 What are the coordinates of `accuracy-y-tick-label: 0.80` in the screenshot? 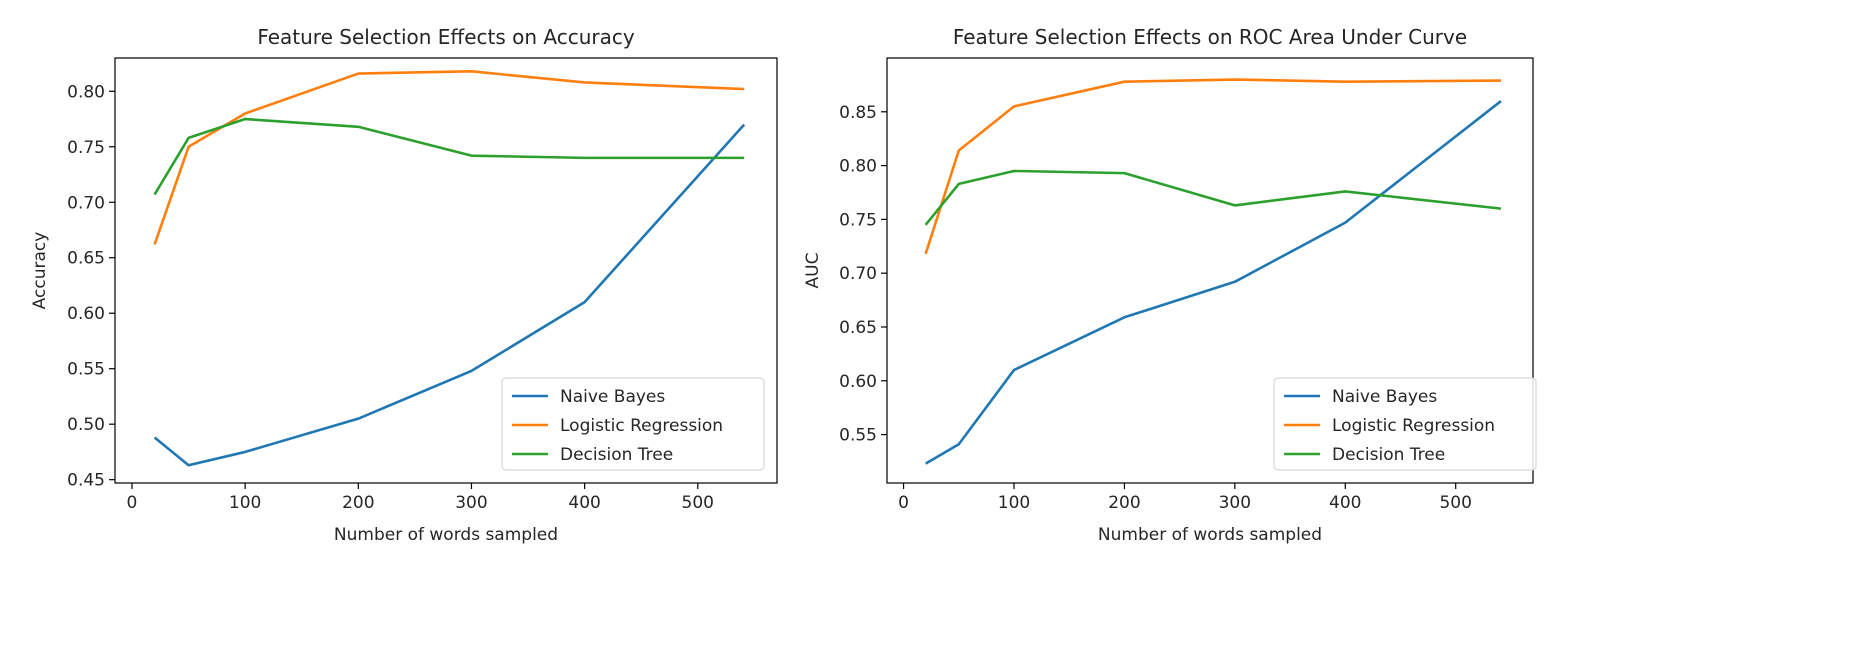 It's located at (86, 92).